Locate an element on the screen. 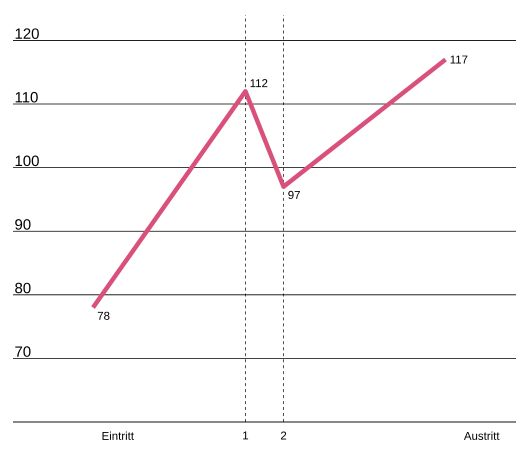  y-tick-label: 80 is located at coordinates (23, 288).